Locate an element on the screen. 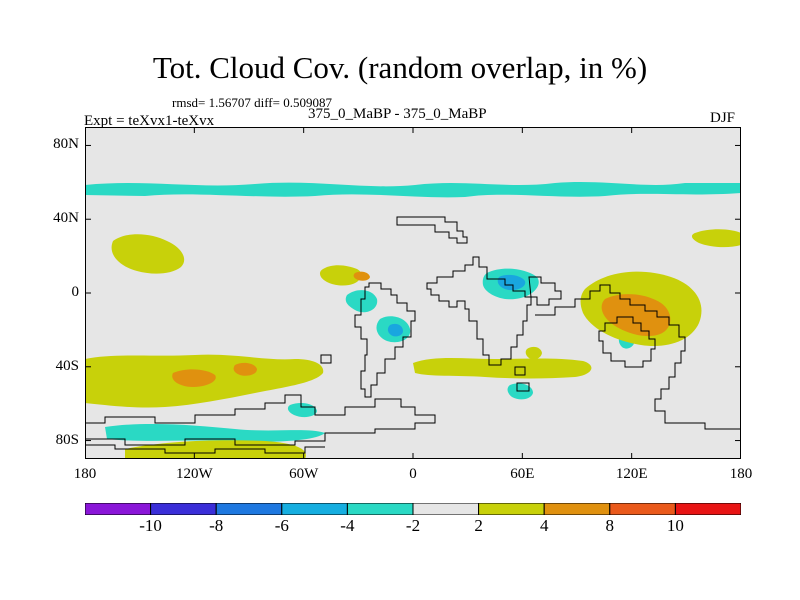 This screenshot has height=600, width=800. x-tick-label: 60W is located at coordinates (304, 474).